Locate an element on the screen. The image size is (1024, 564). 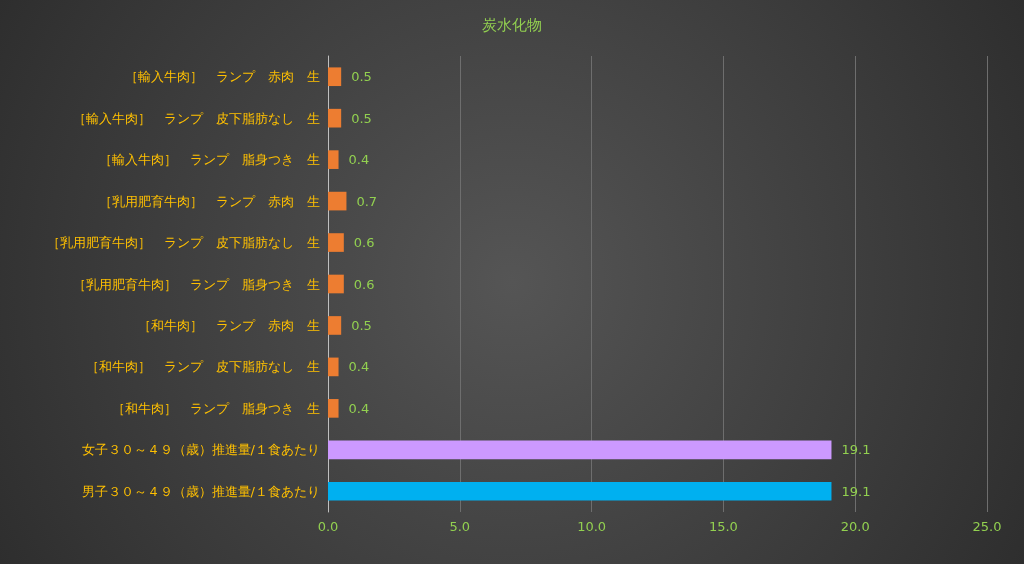
x-tick-label: 15.0 is located at coordinates (723, 526).